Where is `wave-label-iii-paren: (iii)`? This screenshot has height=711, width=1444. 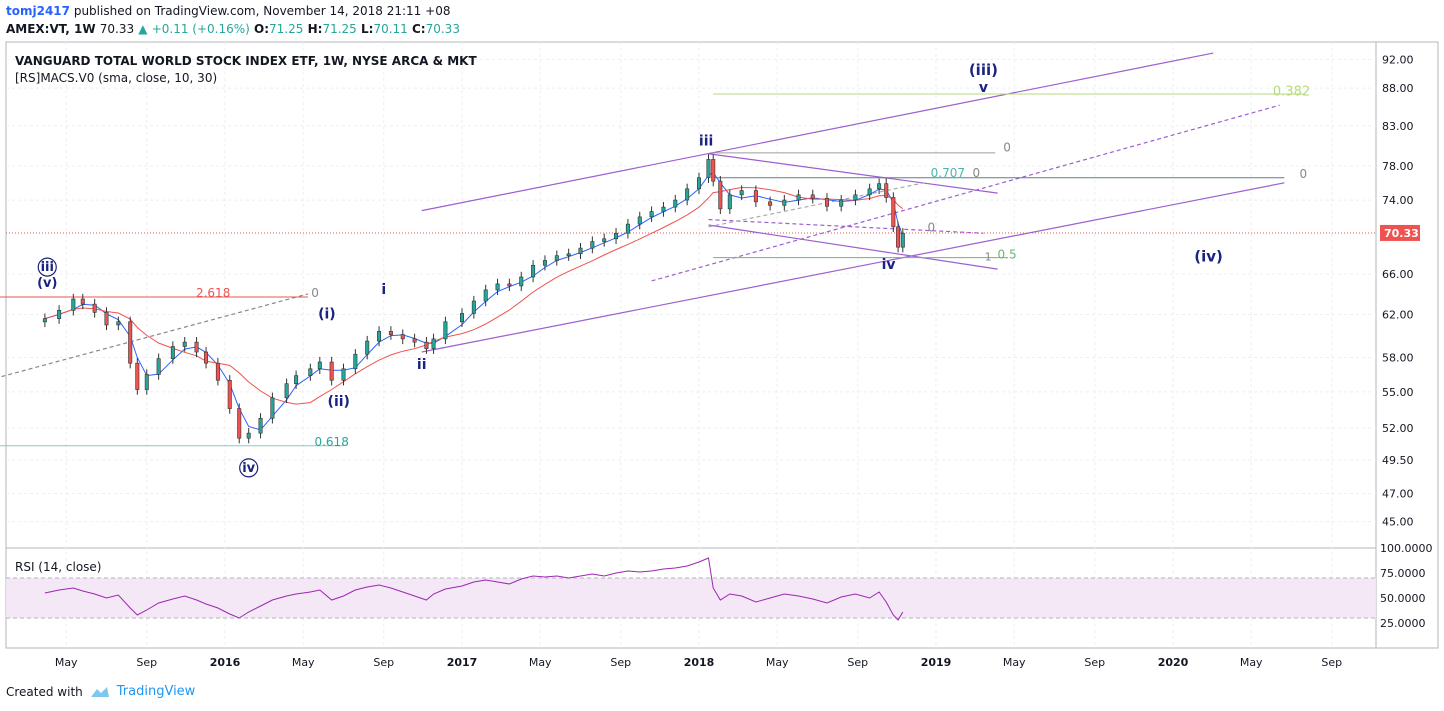
wave-label-iii-paren: (iii) is located at coordinates (983, 70).